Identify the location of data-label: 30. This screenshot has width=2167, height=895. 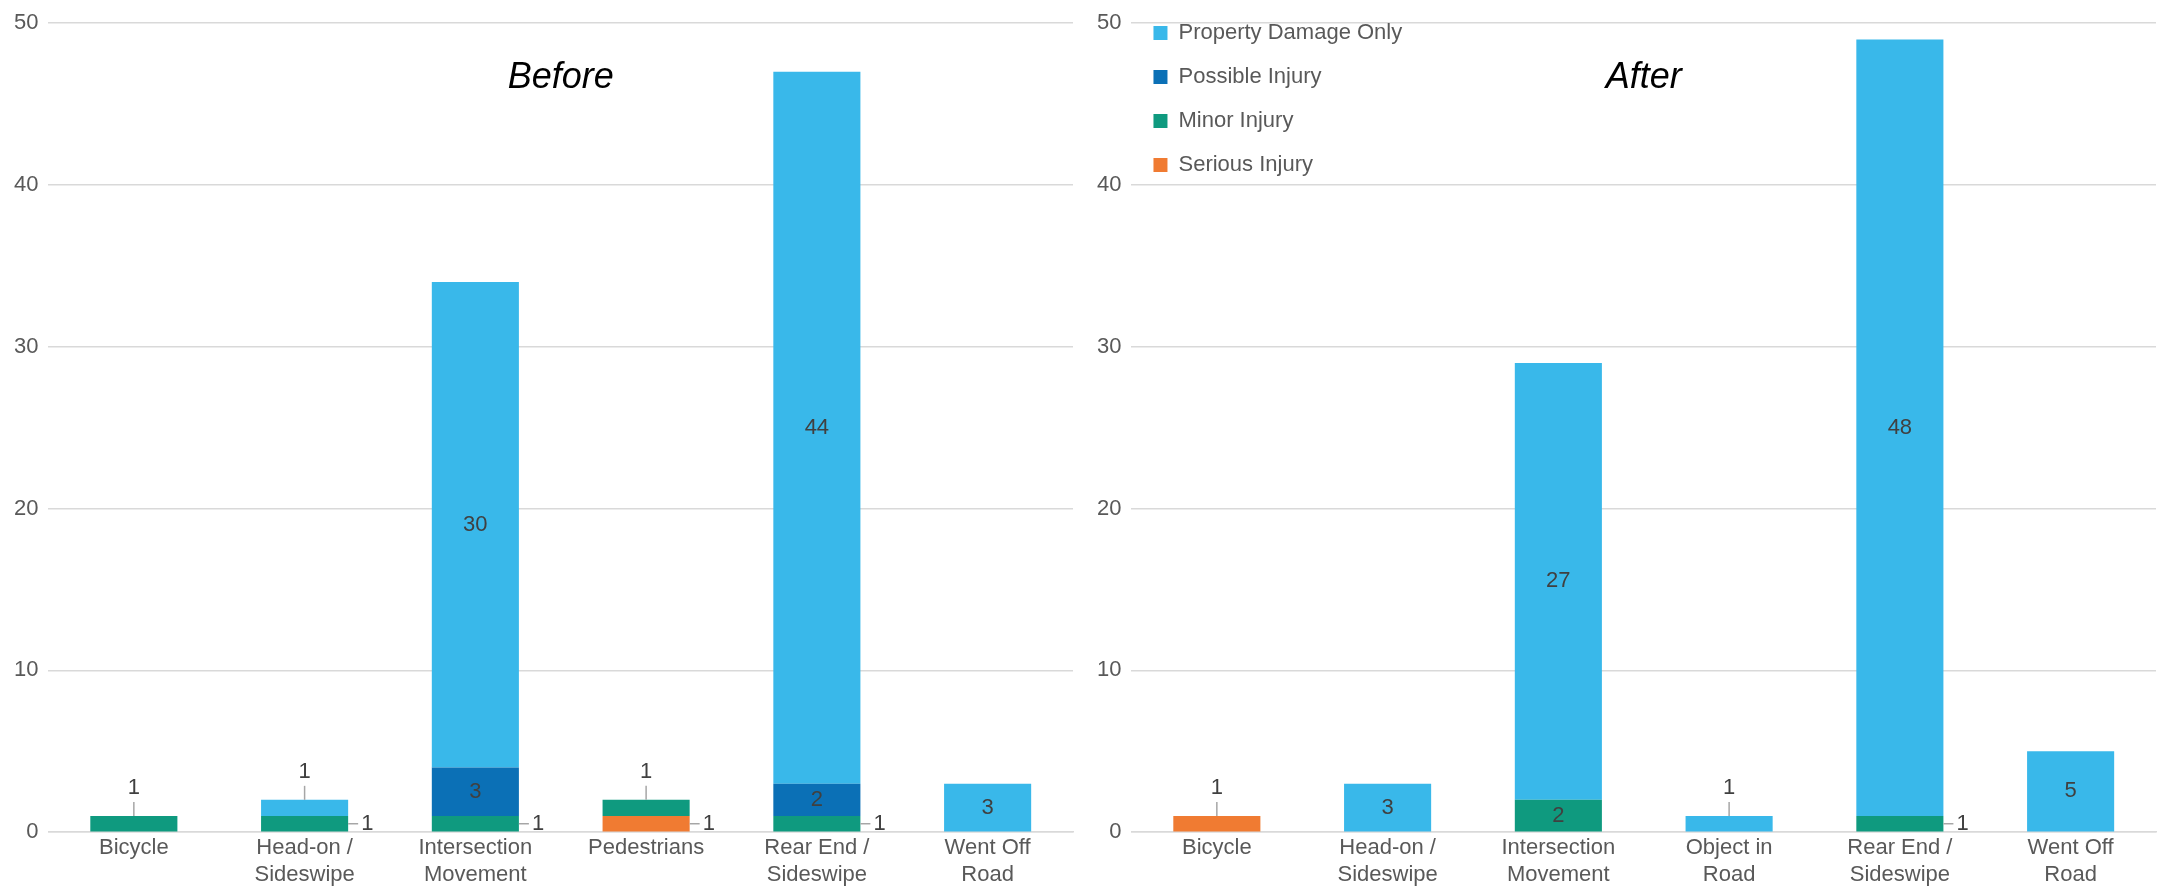
(475, 523).